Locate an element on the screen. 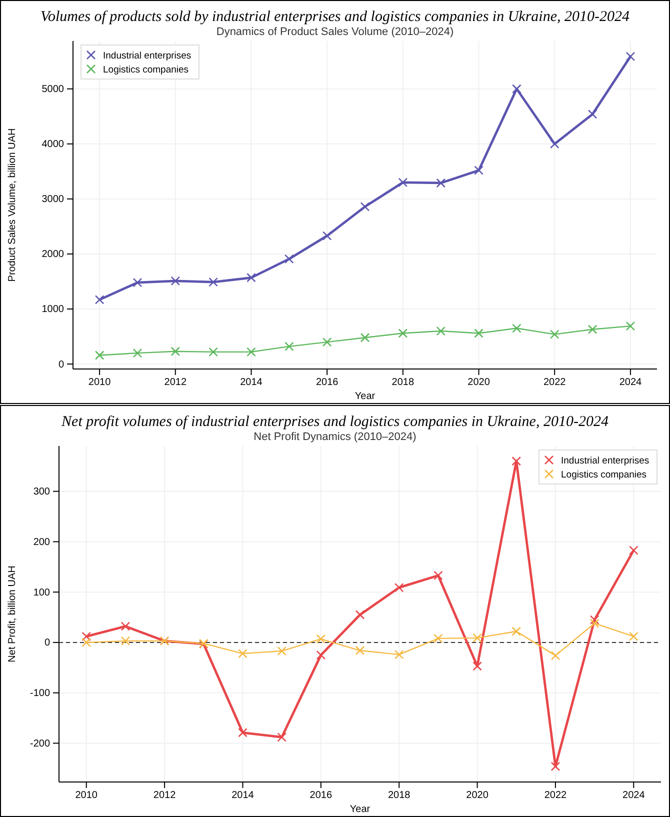 Image resolution: width=670 pixels, height=817 pixels. y-tick-label: 1000 is located at coordinates (53, 310).